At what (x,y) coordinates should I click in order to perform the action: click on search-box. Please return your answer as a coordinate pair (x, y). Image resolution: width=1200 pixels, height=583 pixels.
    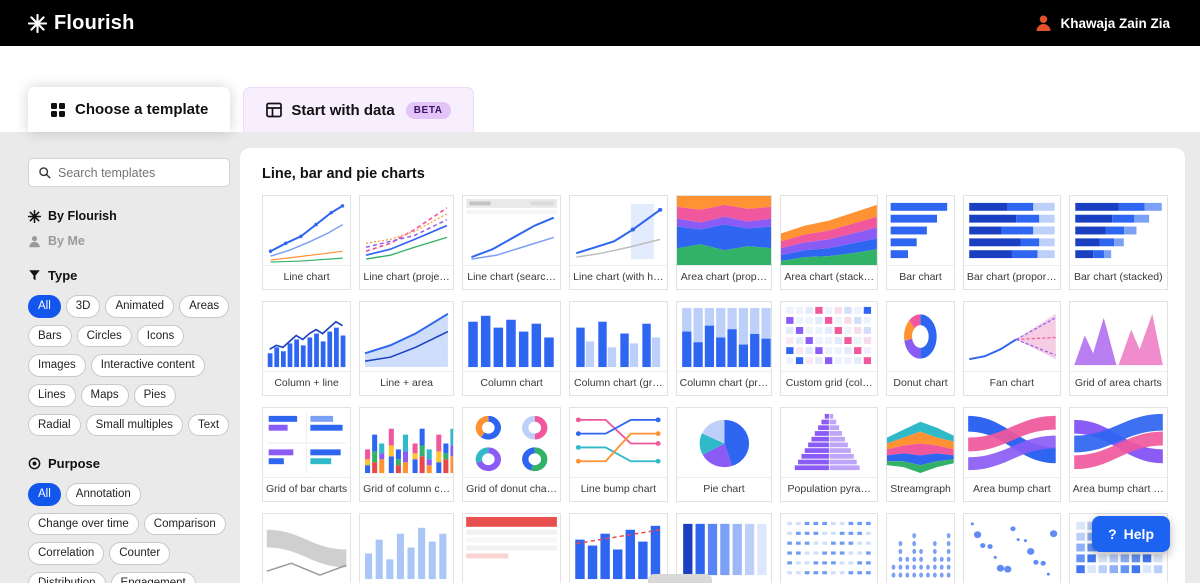
    Looking at the image, I should click on (129, 172).